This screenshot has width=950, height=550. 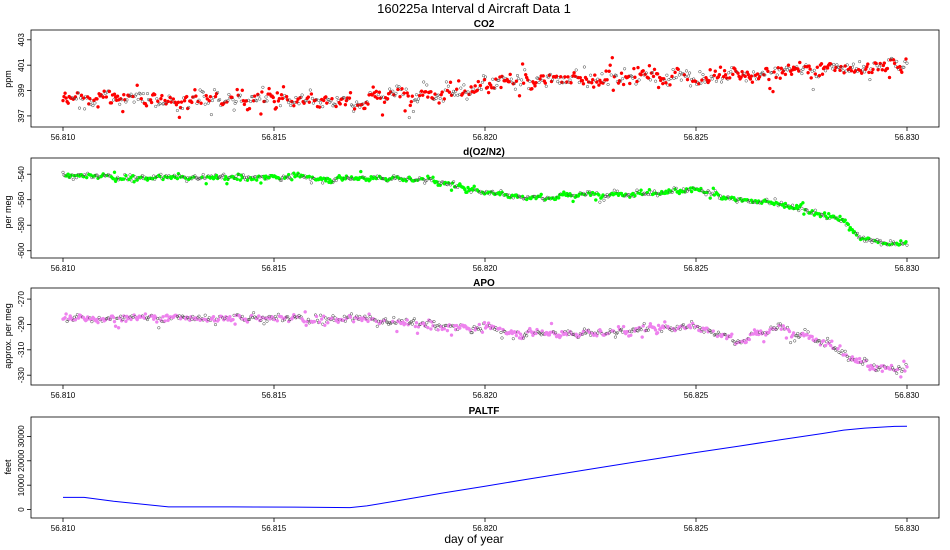 I want to click on y-tick-label: -600, so click(x=21, y=250).